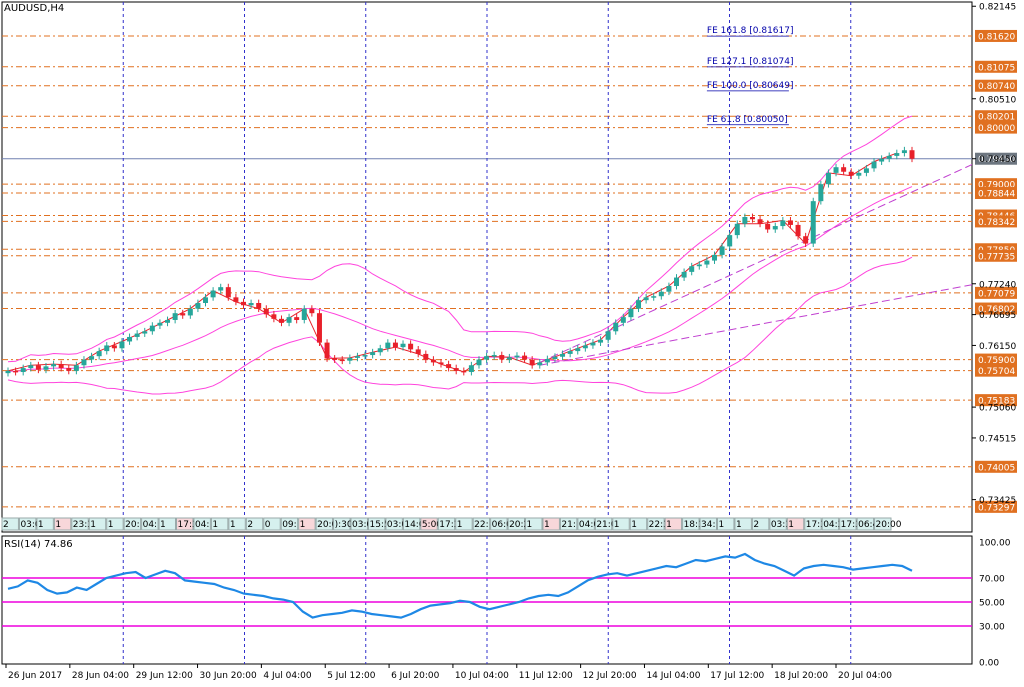  I want to click on fib-label: FE 61.8 [0.80050], so click(747, 120).